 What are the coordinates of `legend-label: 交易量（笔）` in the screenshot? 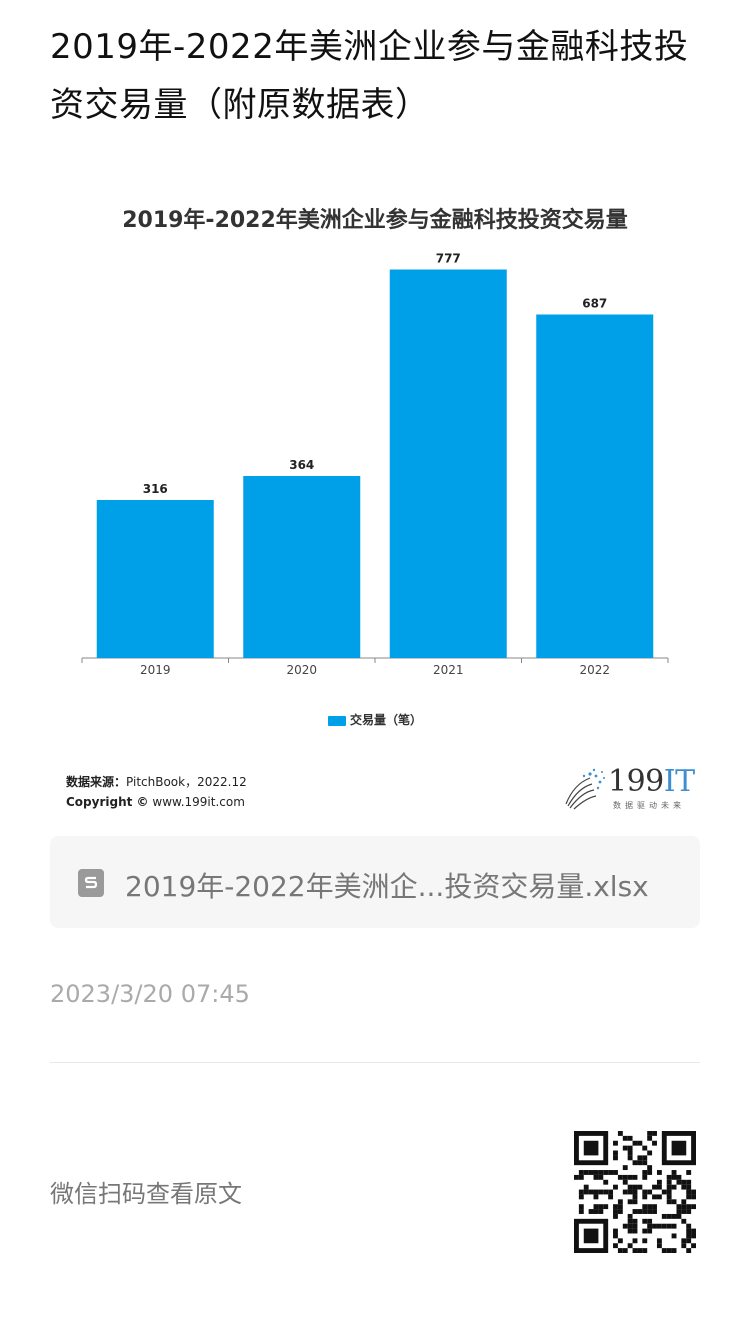 It's located at (385, 720).